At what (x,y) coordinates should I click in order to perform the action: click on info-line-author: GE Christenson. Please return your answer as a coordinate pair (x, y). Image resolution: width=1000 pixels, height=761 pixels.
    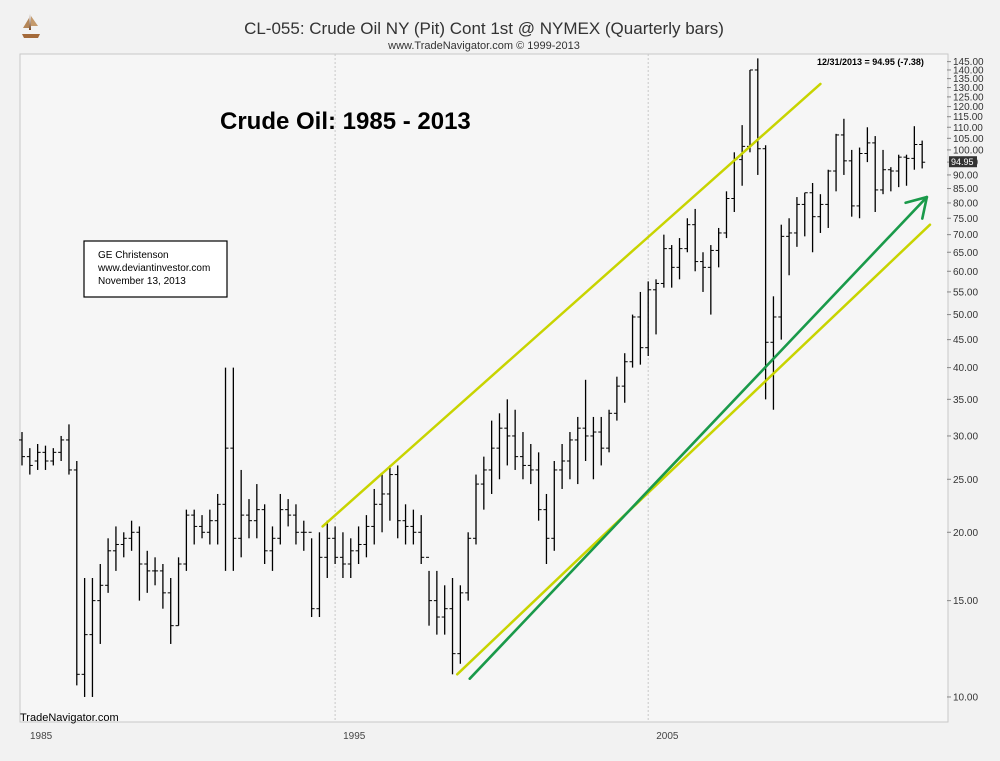
    Looking at the image, I should click on (133, 255).